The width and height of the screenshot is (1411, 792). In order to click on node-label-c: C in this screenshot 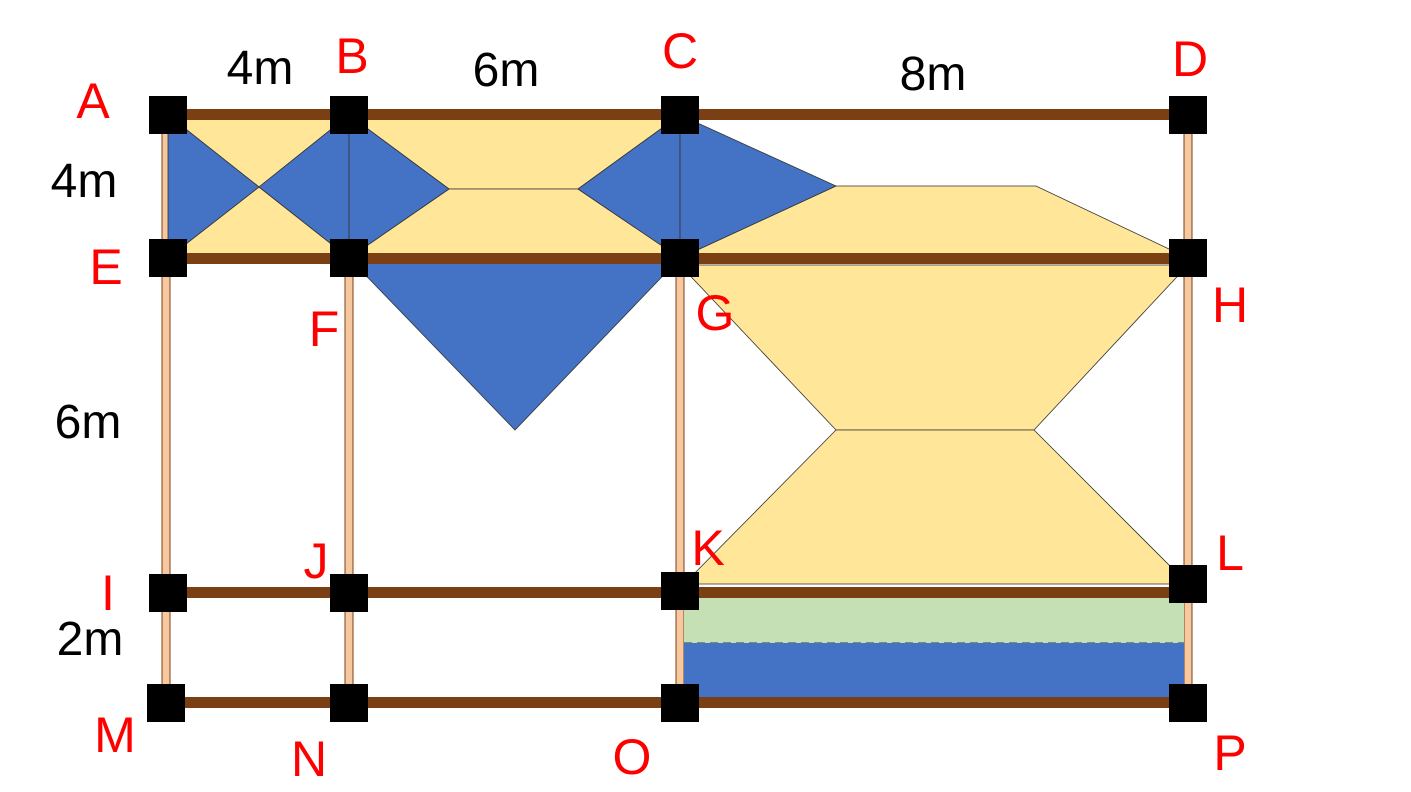, I will do `click(680, 51)`.